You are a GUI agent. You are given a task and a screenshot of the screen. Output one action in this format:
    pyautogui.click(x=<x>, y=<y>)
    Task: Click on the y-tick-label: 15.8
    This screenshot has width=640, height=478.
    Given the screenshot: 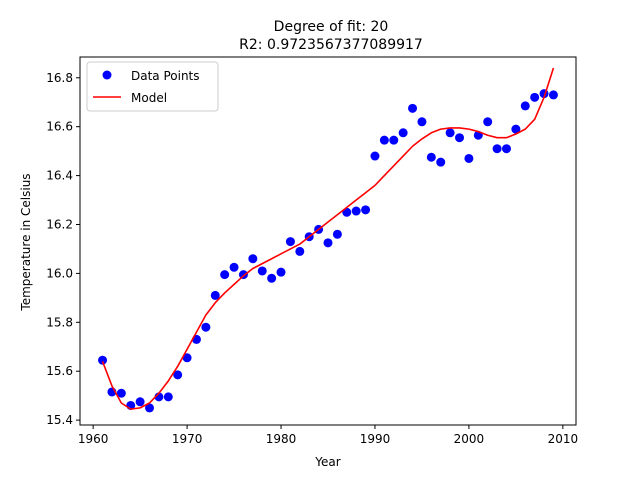 What is the action you would take?
    pyautogui.click(x=59, y=322)
    